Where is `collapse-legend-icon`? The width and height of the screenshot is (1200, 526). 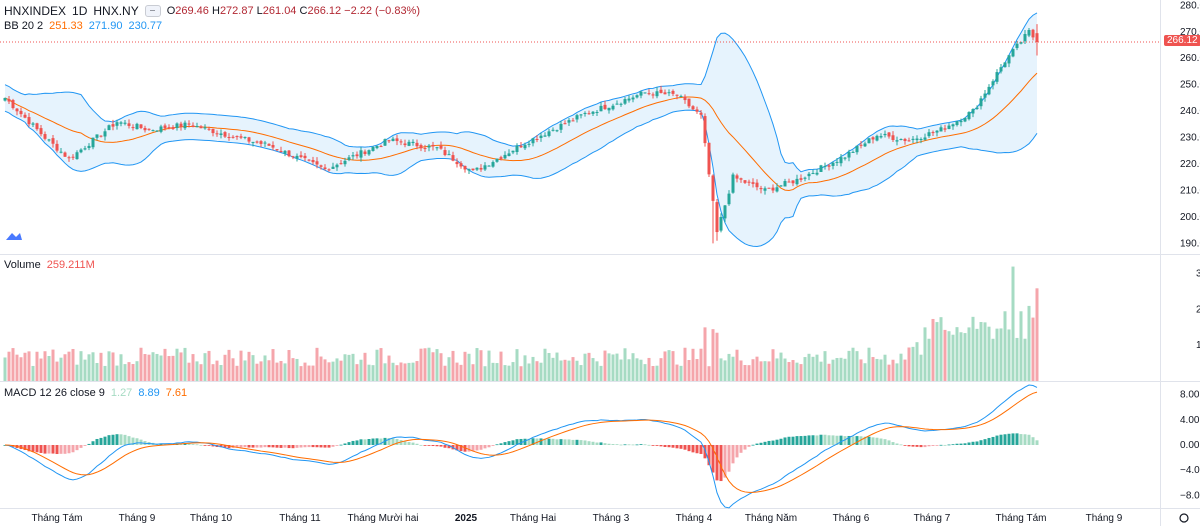 collapse-legend-icon is located at coordinates (152, 11).